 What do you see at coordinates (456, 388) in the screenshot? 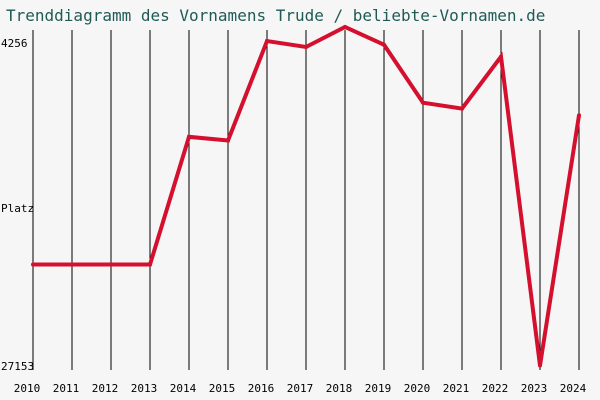
I see `x-tick-label-2021: 2021` at bounding box center [456, 388].